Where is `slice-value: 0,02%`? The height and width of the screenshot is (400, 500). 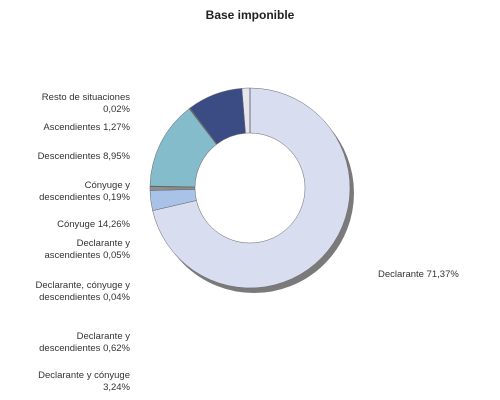 slice-value: 0,02% is located at coordinates (116, 109).